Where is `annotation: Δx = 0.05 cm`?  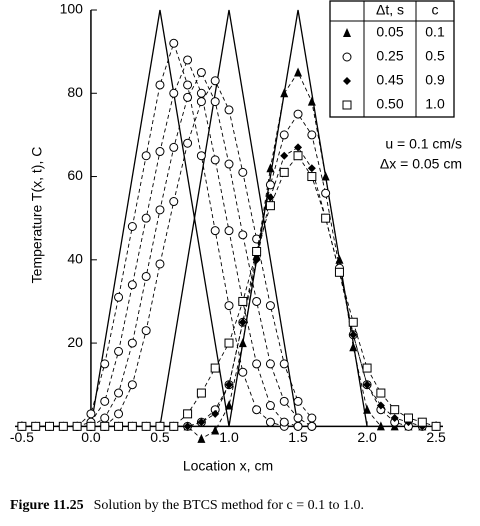 annotation: Δx = 0.05 cm is located at coordinates (421, 164).